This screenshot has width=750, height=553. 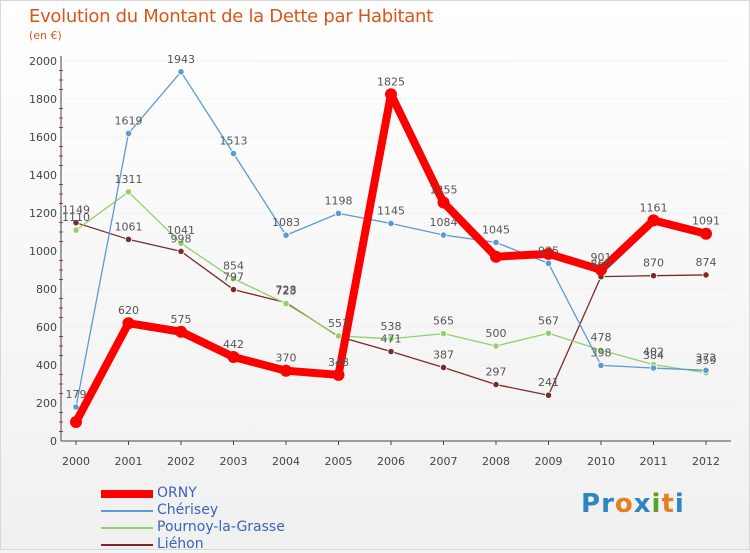 I want to click on data-label: 1149, so click(x=76, y=210).